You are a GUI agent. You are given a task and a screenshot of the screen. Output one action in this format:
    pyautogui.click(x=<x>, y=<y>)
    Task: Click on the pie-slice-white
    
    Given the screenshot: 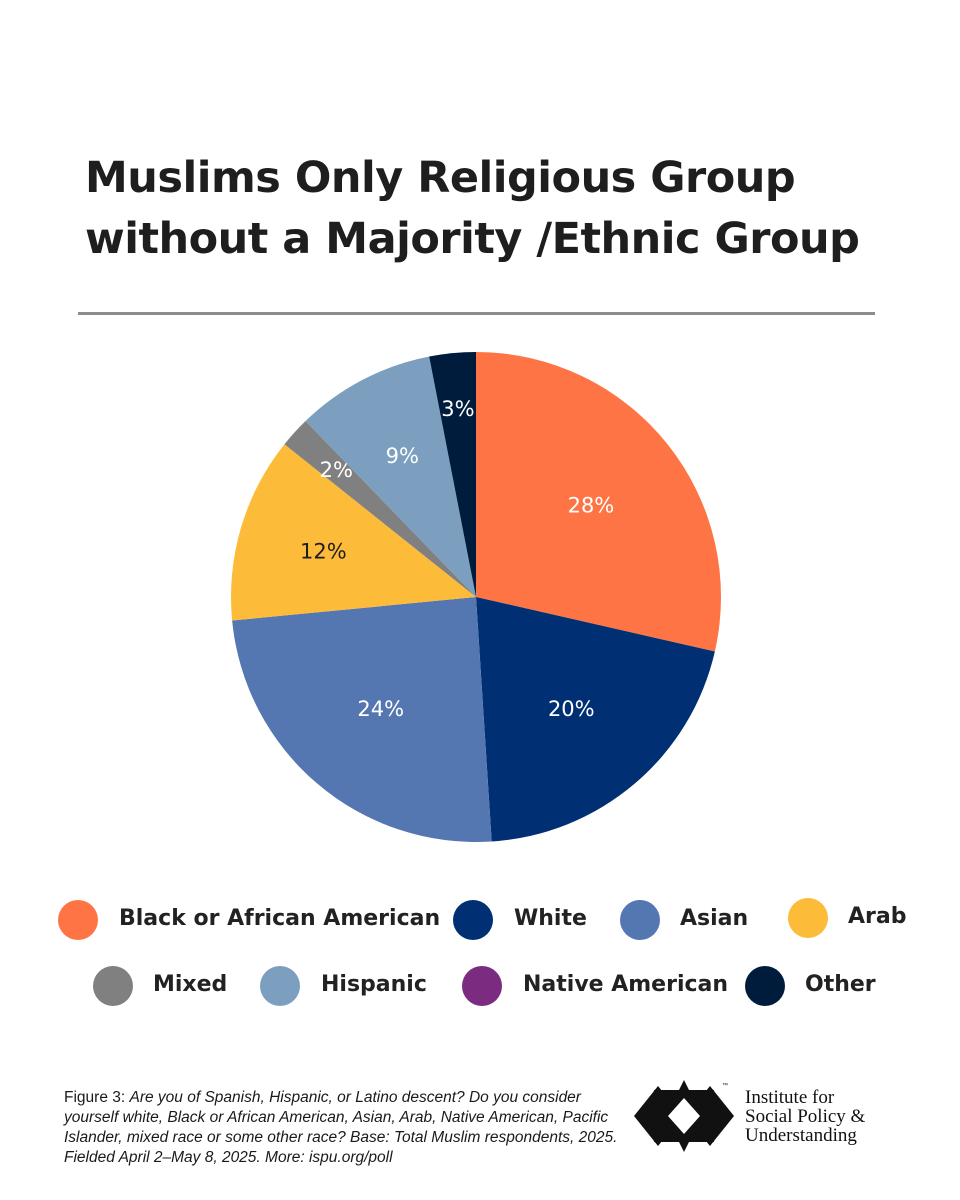 What is the action you would take?
    pyautogui.click(x=595, y=719)
    